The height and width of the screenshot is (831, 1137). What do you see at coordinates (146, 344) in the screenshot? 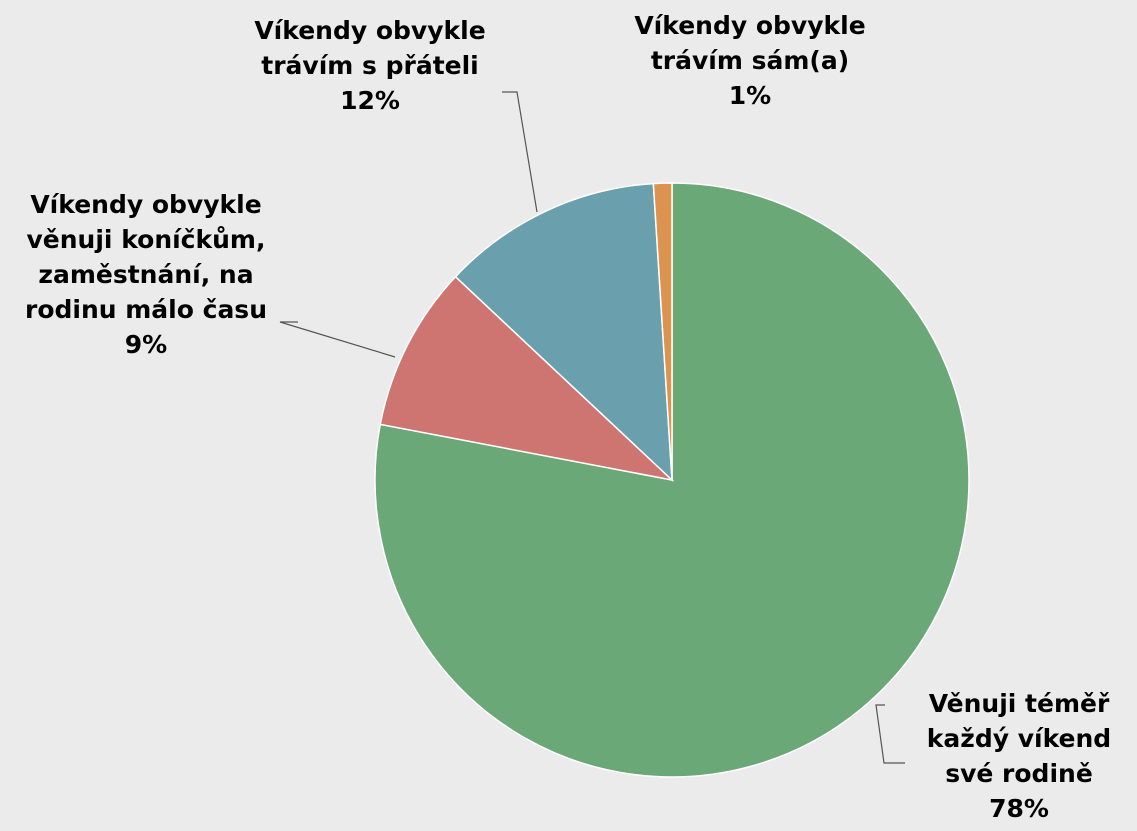
I see `percent-label: 9%` at bounding box center [146, 344].